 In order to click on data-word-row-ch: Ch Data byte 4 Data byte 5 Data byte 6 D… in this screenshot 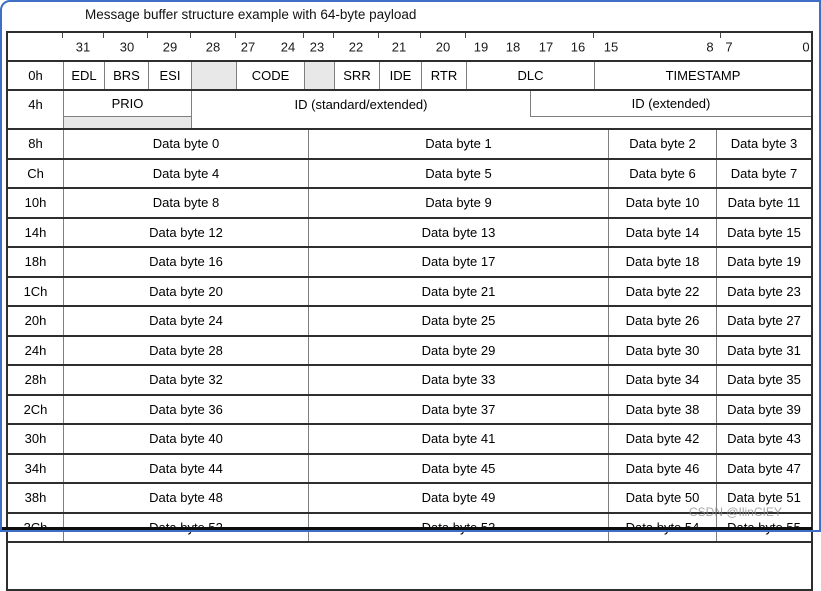, I will do `click(409, 174)`.